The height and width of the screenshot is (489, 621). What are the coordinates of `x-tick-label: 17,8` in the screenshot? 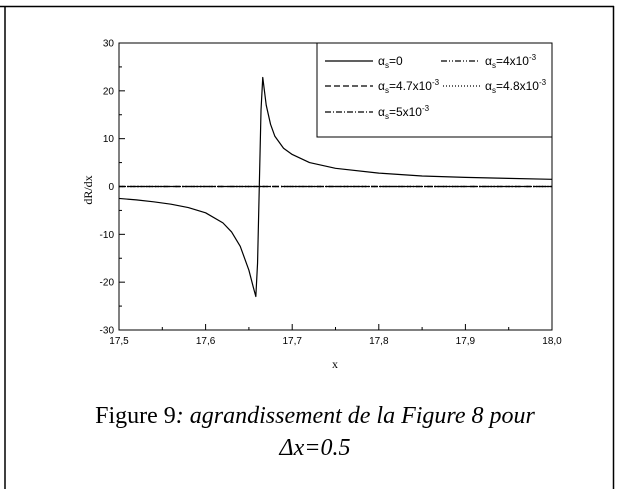 It's located at (379, 341).